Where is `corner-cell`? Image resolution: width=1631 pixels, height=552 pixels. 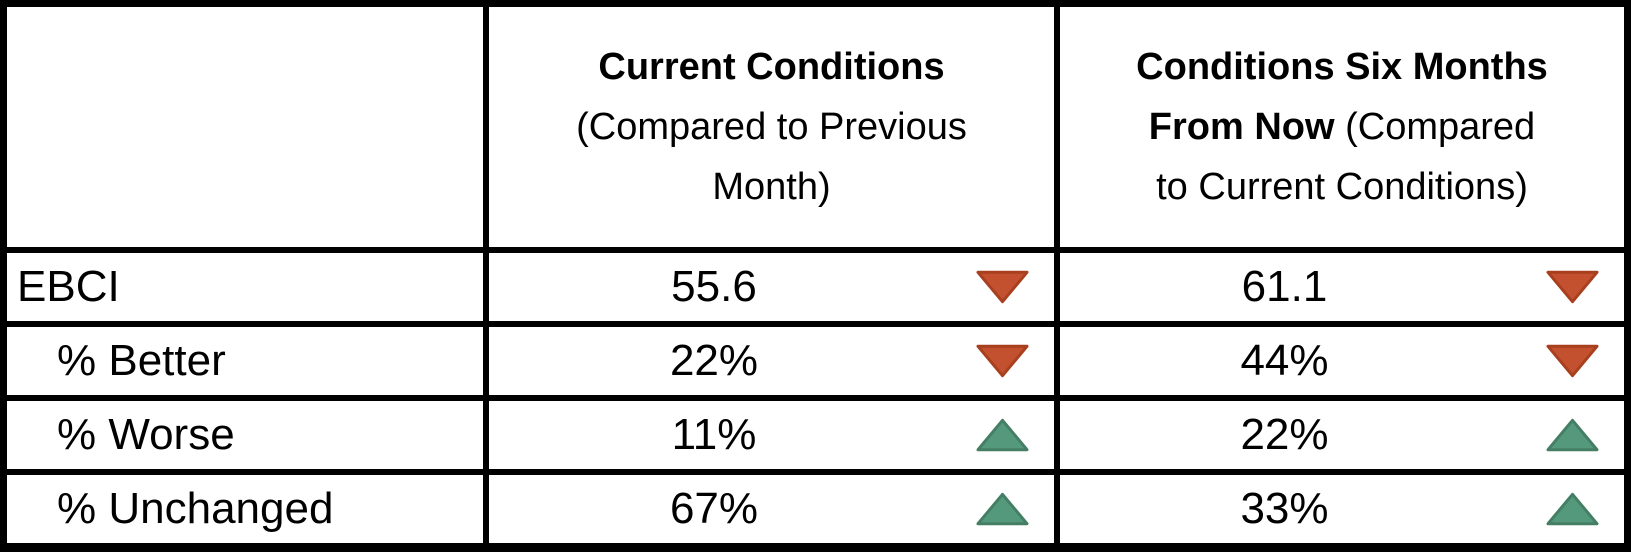
corner-cell is located at coordinates (245, 127).